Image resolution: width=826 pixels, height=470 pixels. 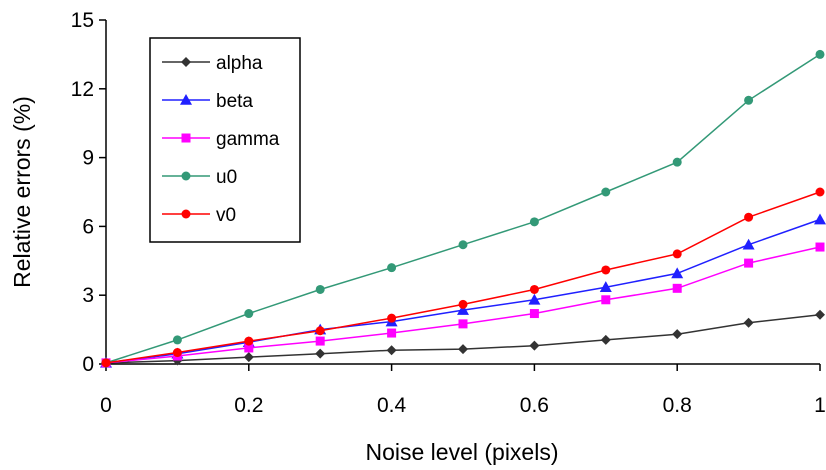 I want to click on legend-box, so click(x=225, y=140).